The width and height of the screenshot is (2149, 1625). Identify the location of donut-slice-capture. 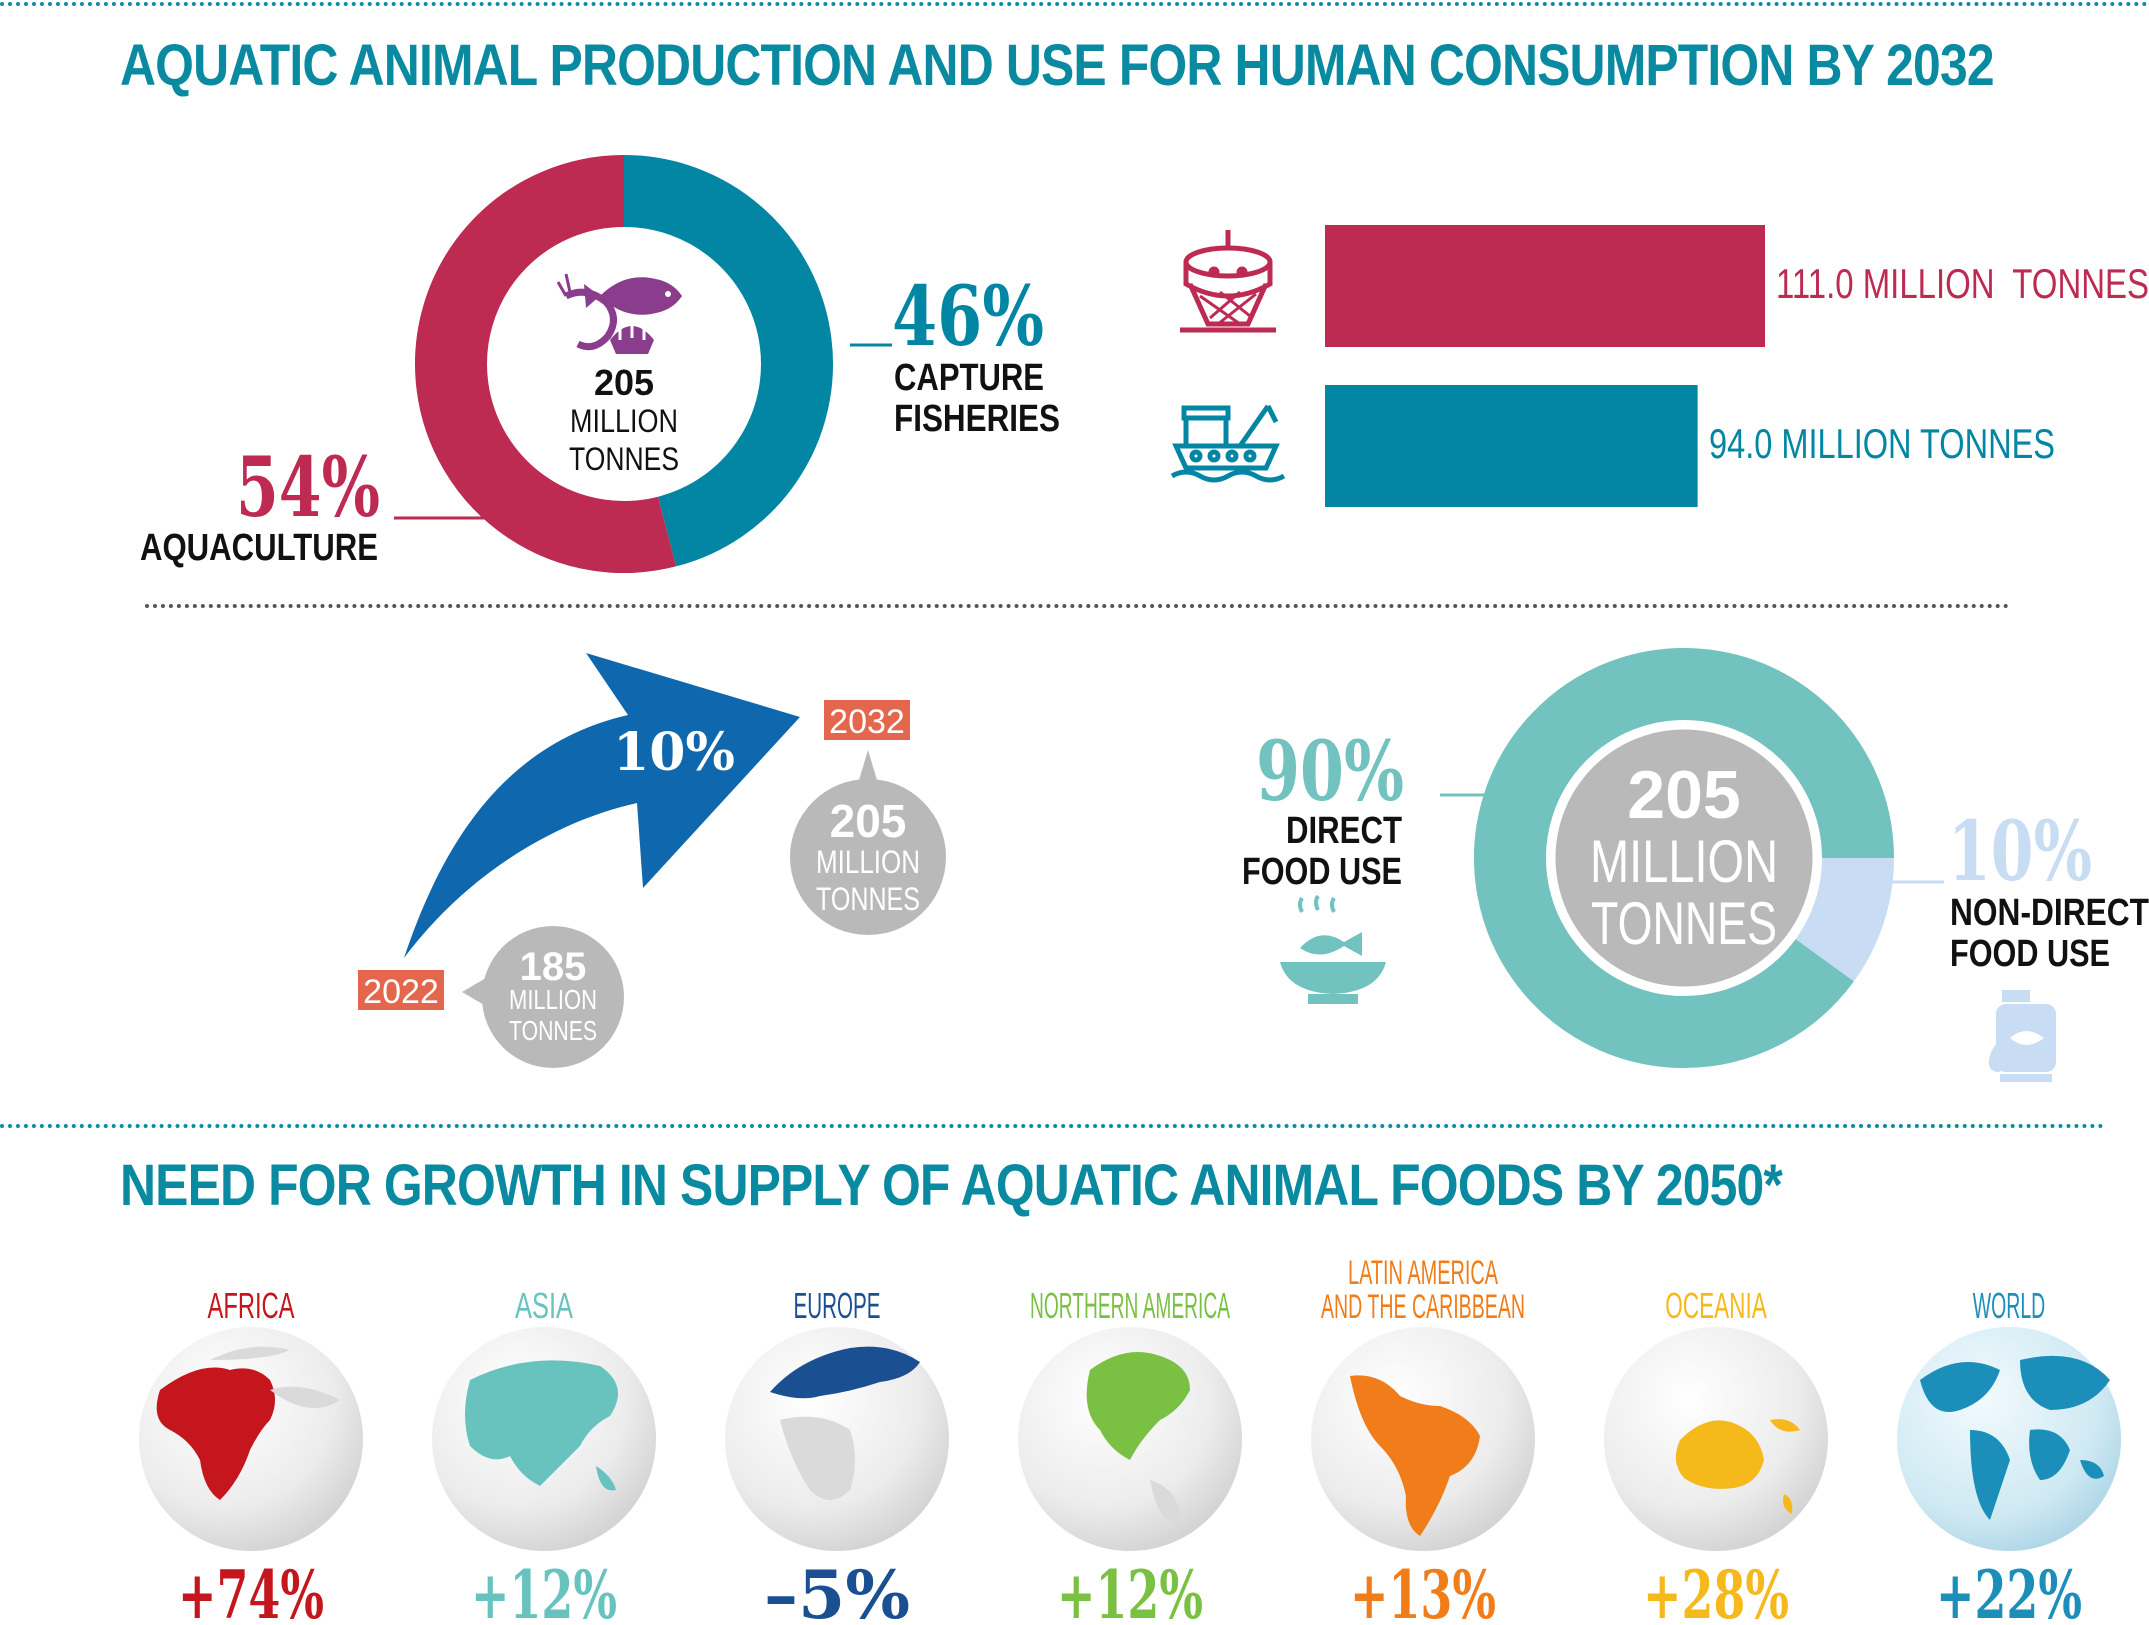
(728, 361).